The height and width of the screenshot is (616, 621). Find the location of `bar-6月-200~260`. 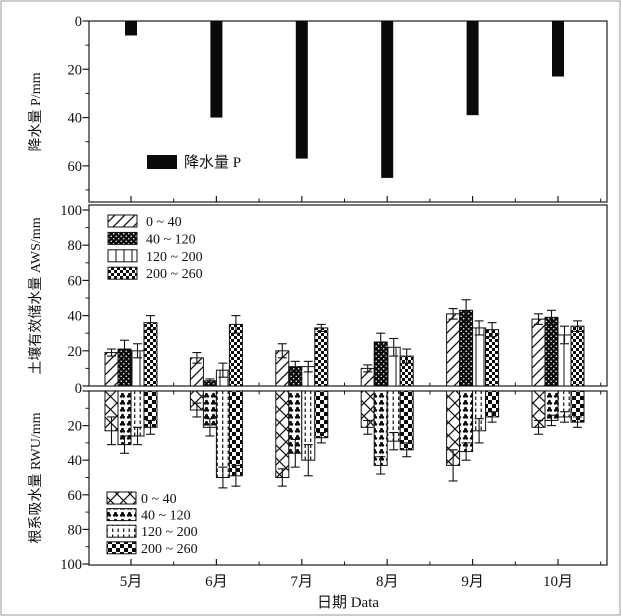

bar-6月-200~260 is located at coordinates (235, 433).